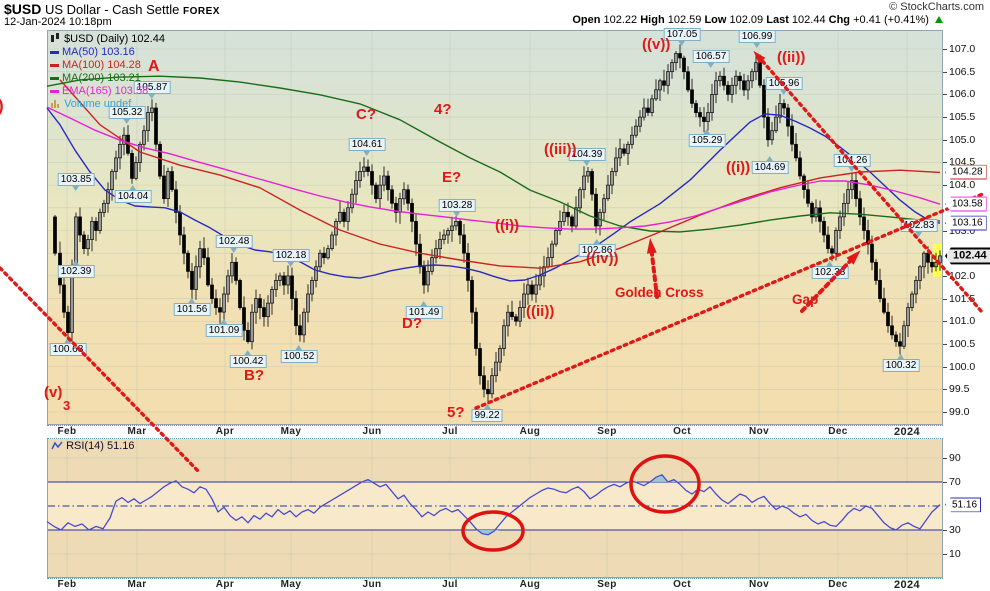  Describe the element at coordinates (962, 117) in the screenshot. I see `price-axis-tick: 105.5` at that location.